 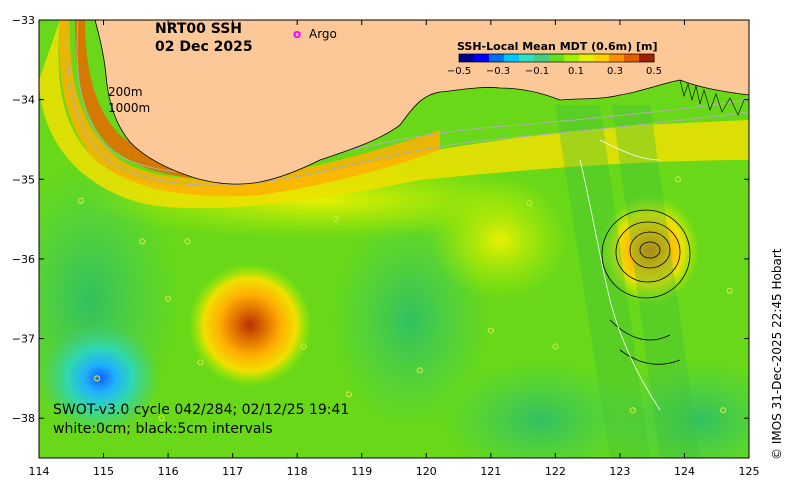 I want to click on warm-eddy-east, so click(x=650, y=250).